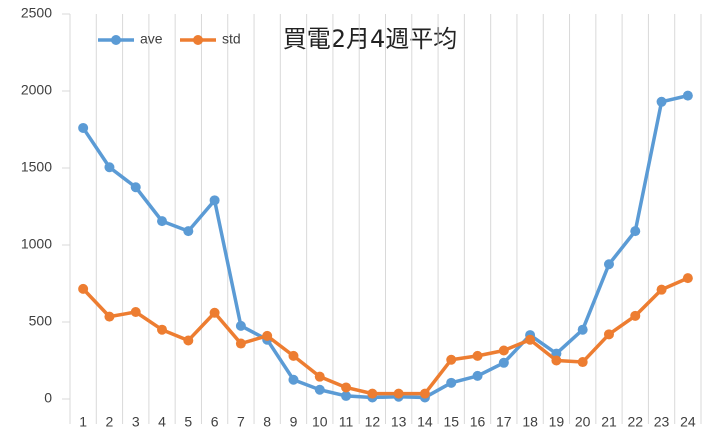 This screenshot has height=437, width=718. I want to click on y-tick-label: 1000, so click(36, 244).